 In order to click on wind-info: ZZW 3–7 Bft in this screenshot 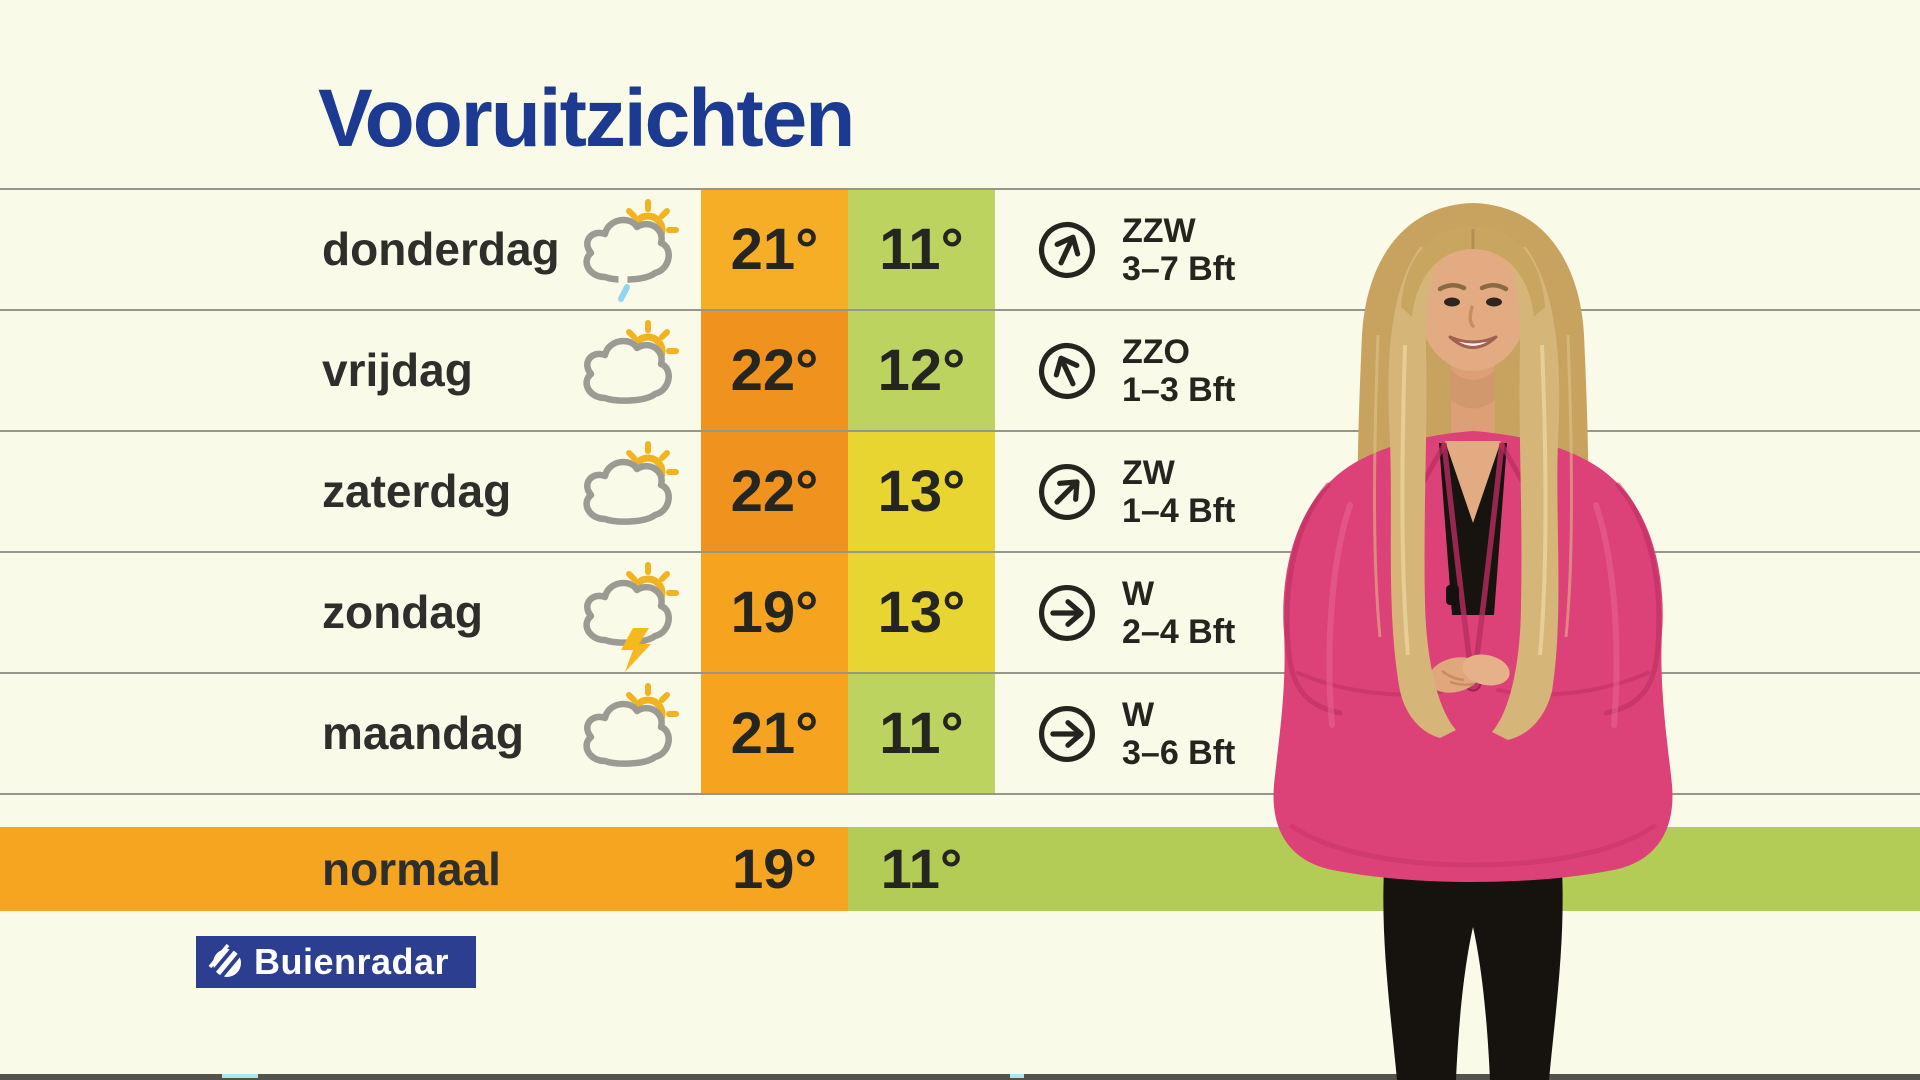, I will do `click(1178, 250)`.